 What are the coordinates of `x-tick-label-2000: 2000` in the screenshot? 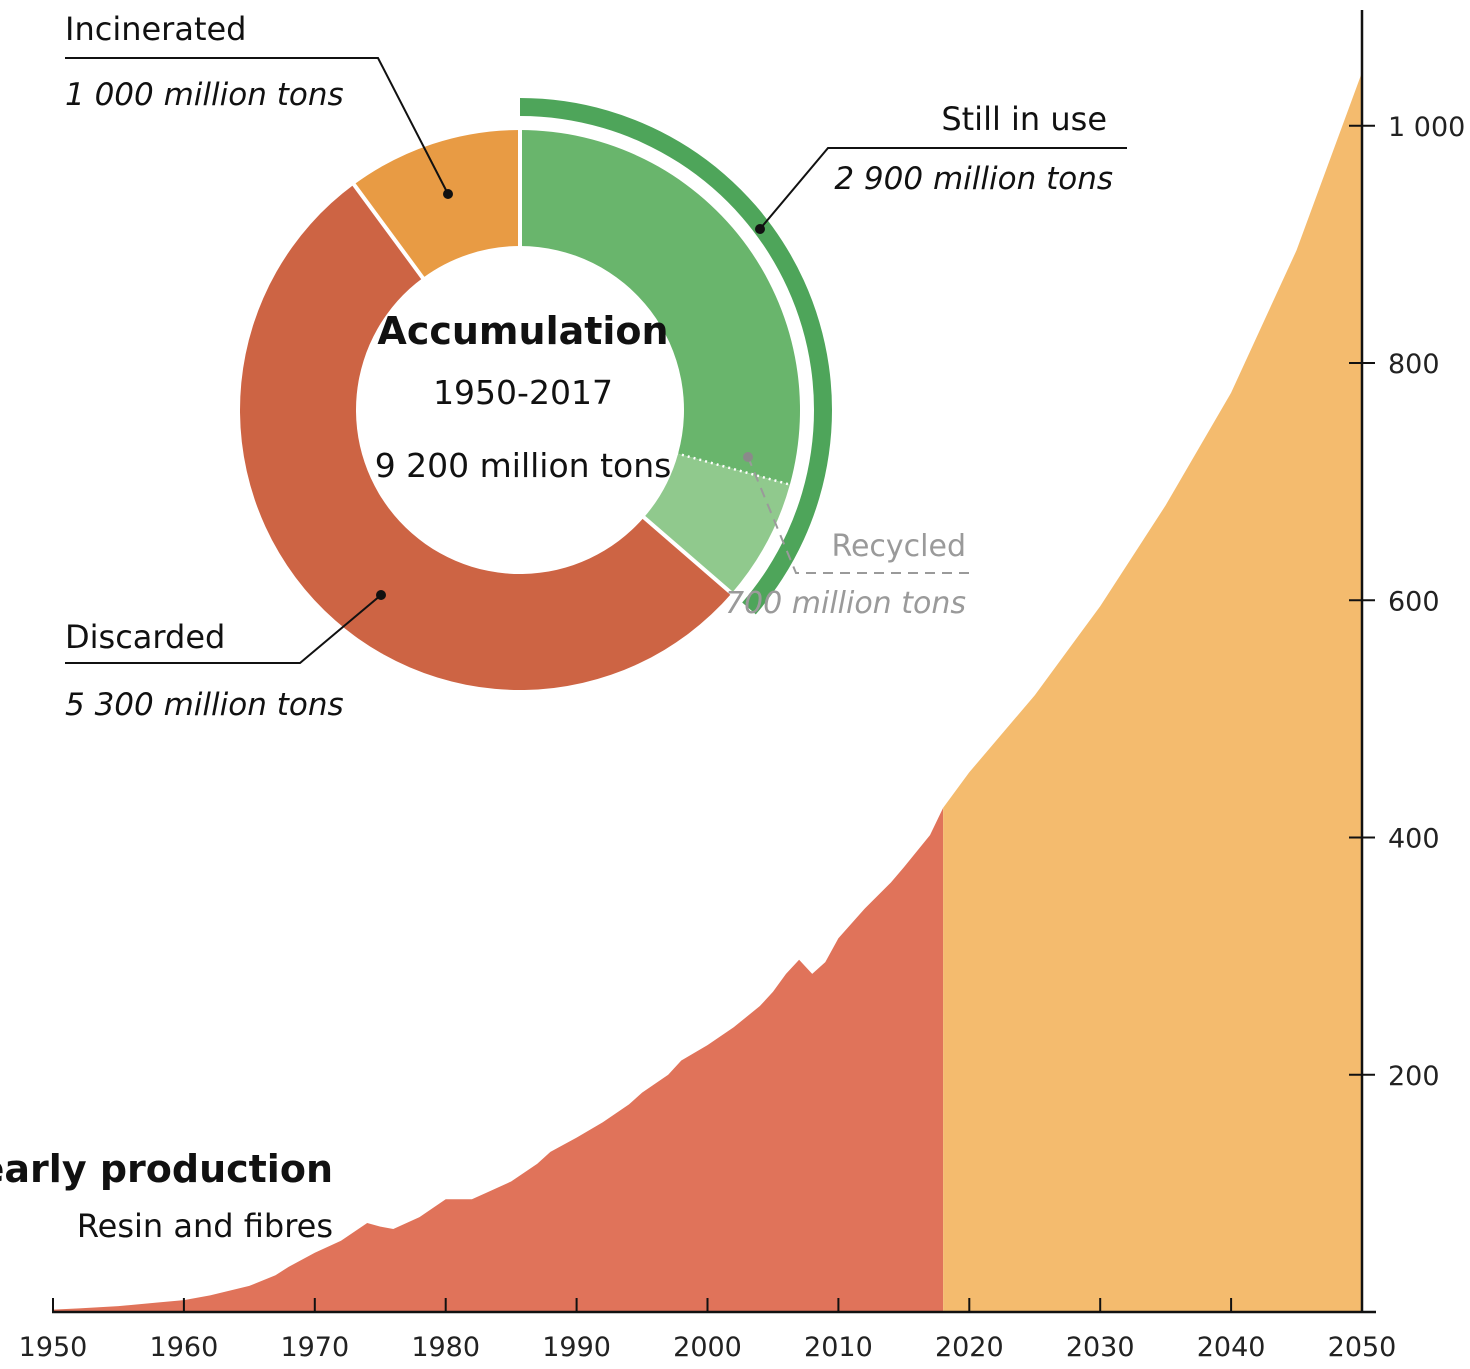 It's located at (707, 1347).